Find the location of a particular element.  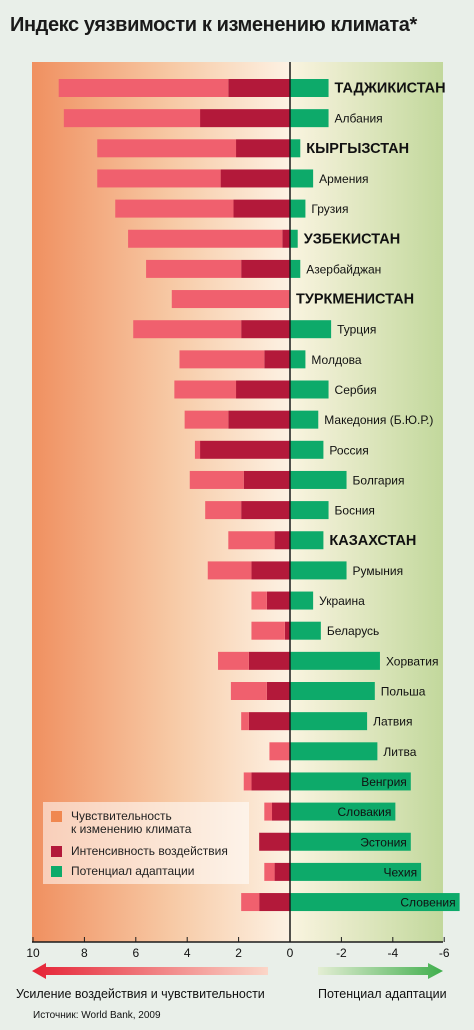

category-label: Словакия is located at coordinates (365, 812).